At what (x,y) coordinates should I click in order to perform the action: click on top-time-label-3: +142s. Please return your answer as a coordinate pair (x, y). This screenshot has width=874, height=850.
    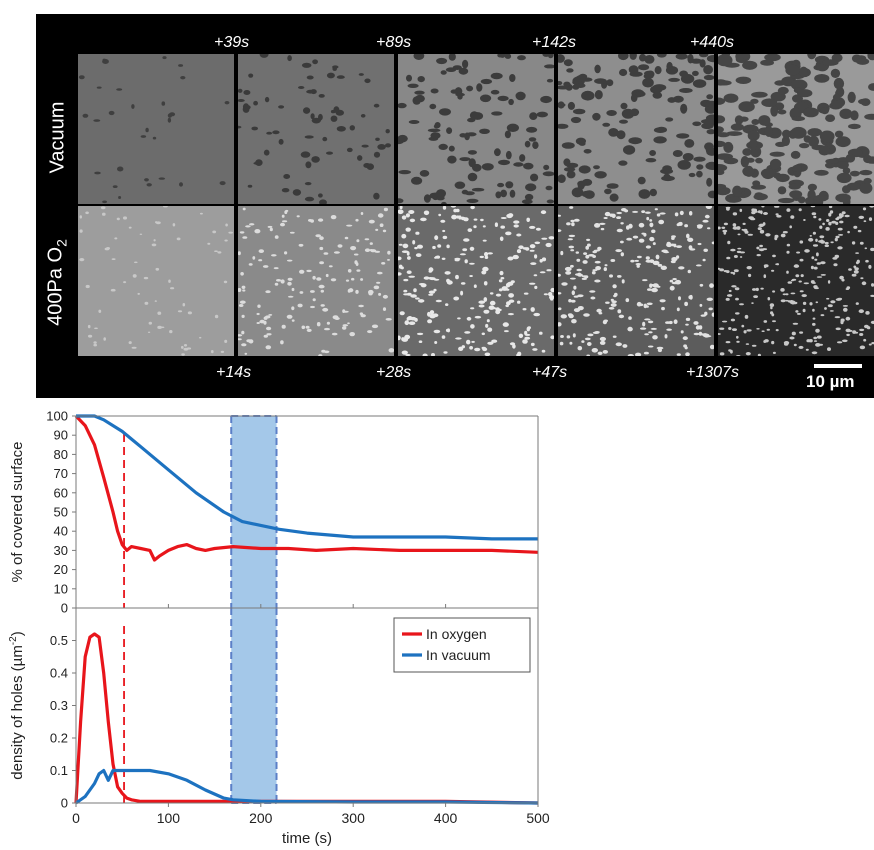
    Looking at the image, I should click on (554, 42).